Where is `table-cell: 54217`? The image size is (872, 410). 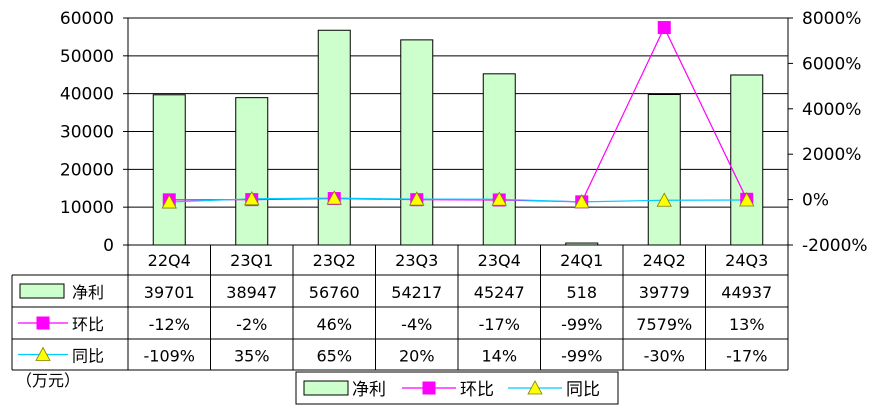
table-cell: 54217 is located at coordinates (416, 292).